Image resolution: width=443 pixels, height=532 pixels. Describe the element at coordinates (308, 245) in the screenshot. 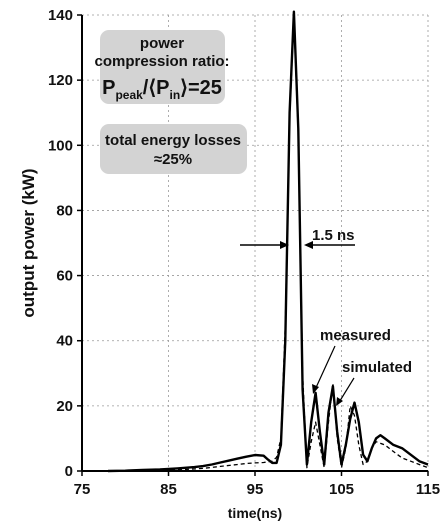

I see `width-arrow-right-head` at that location.